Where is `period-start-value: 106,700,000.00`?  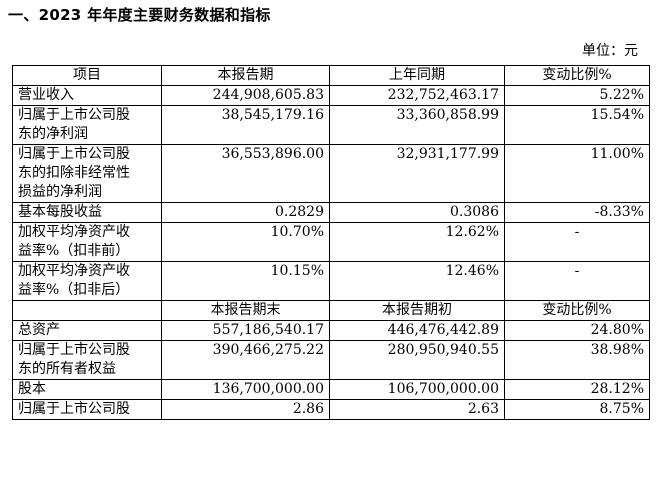 period-start-value: 106,700,000.00 is located at coordinates (417, 389).